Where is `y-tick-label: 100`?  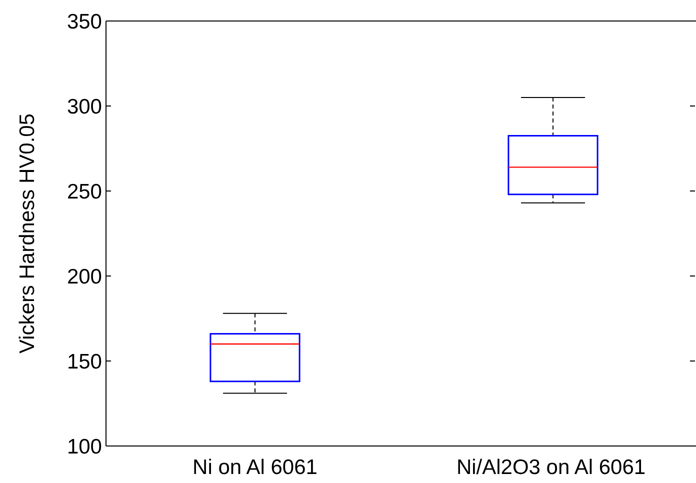 y-tick-label: 100 is located at coordinates (84, 446).